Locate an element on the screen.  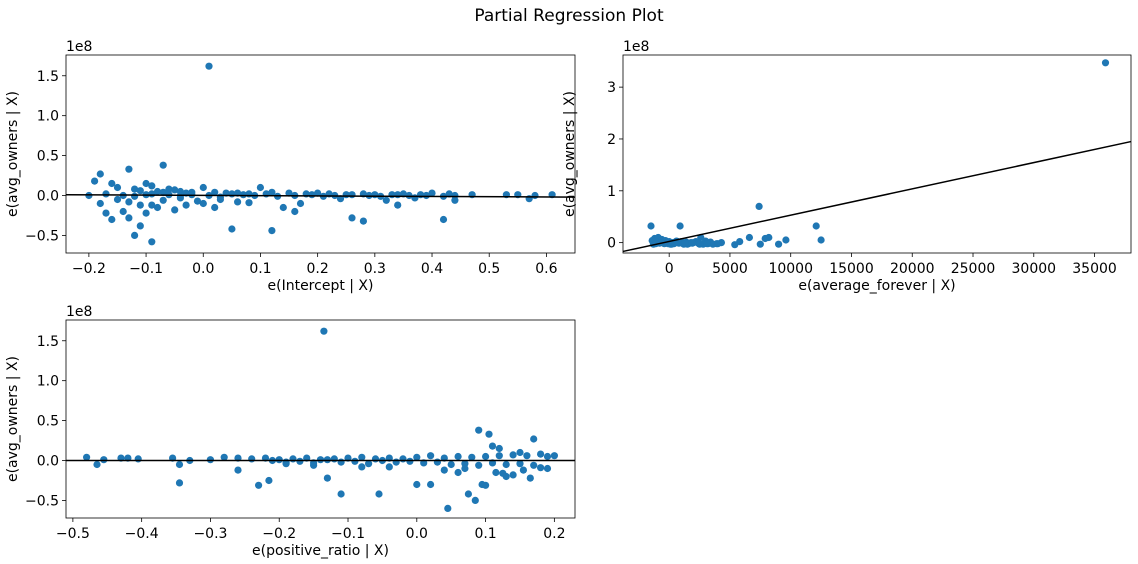
x-tick-label: 25000 is located at coordinates (973, 269).